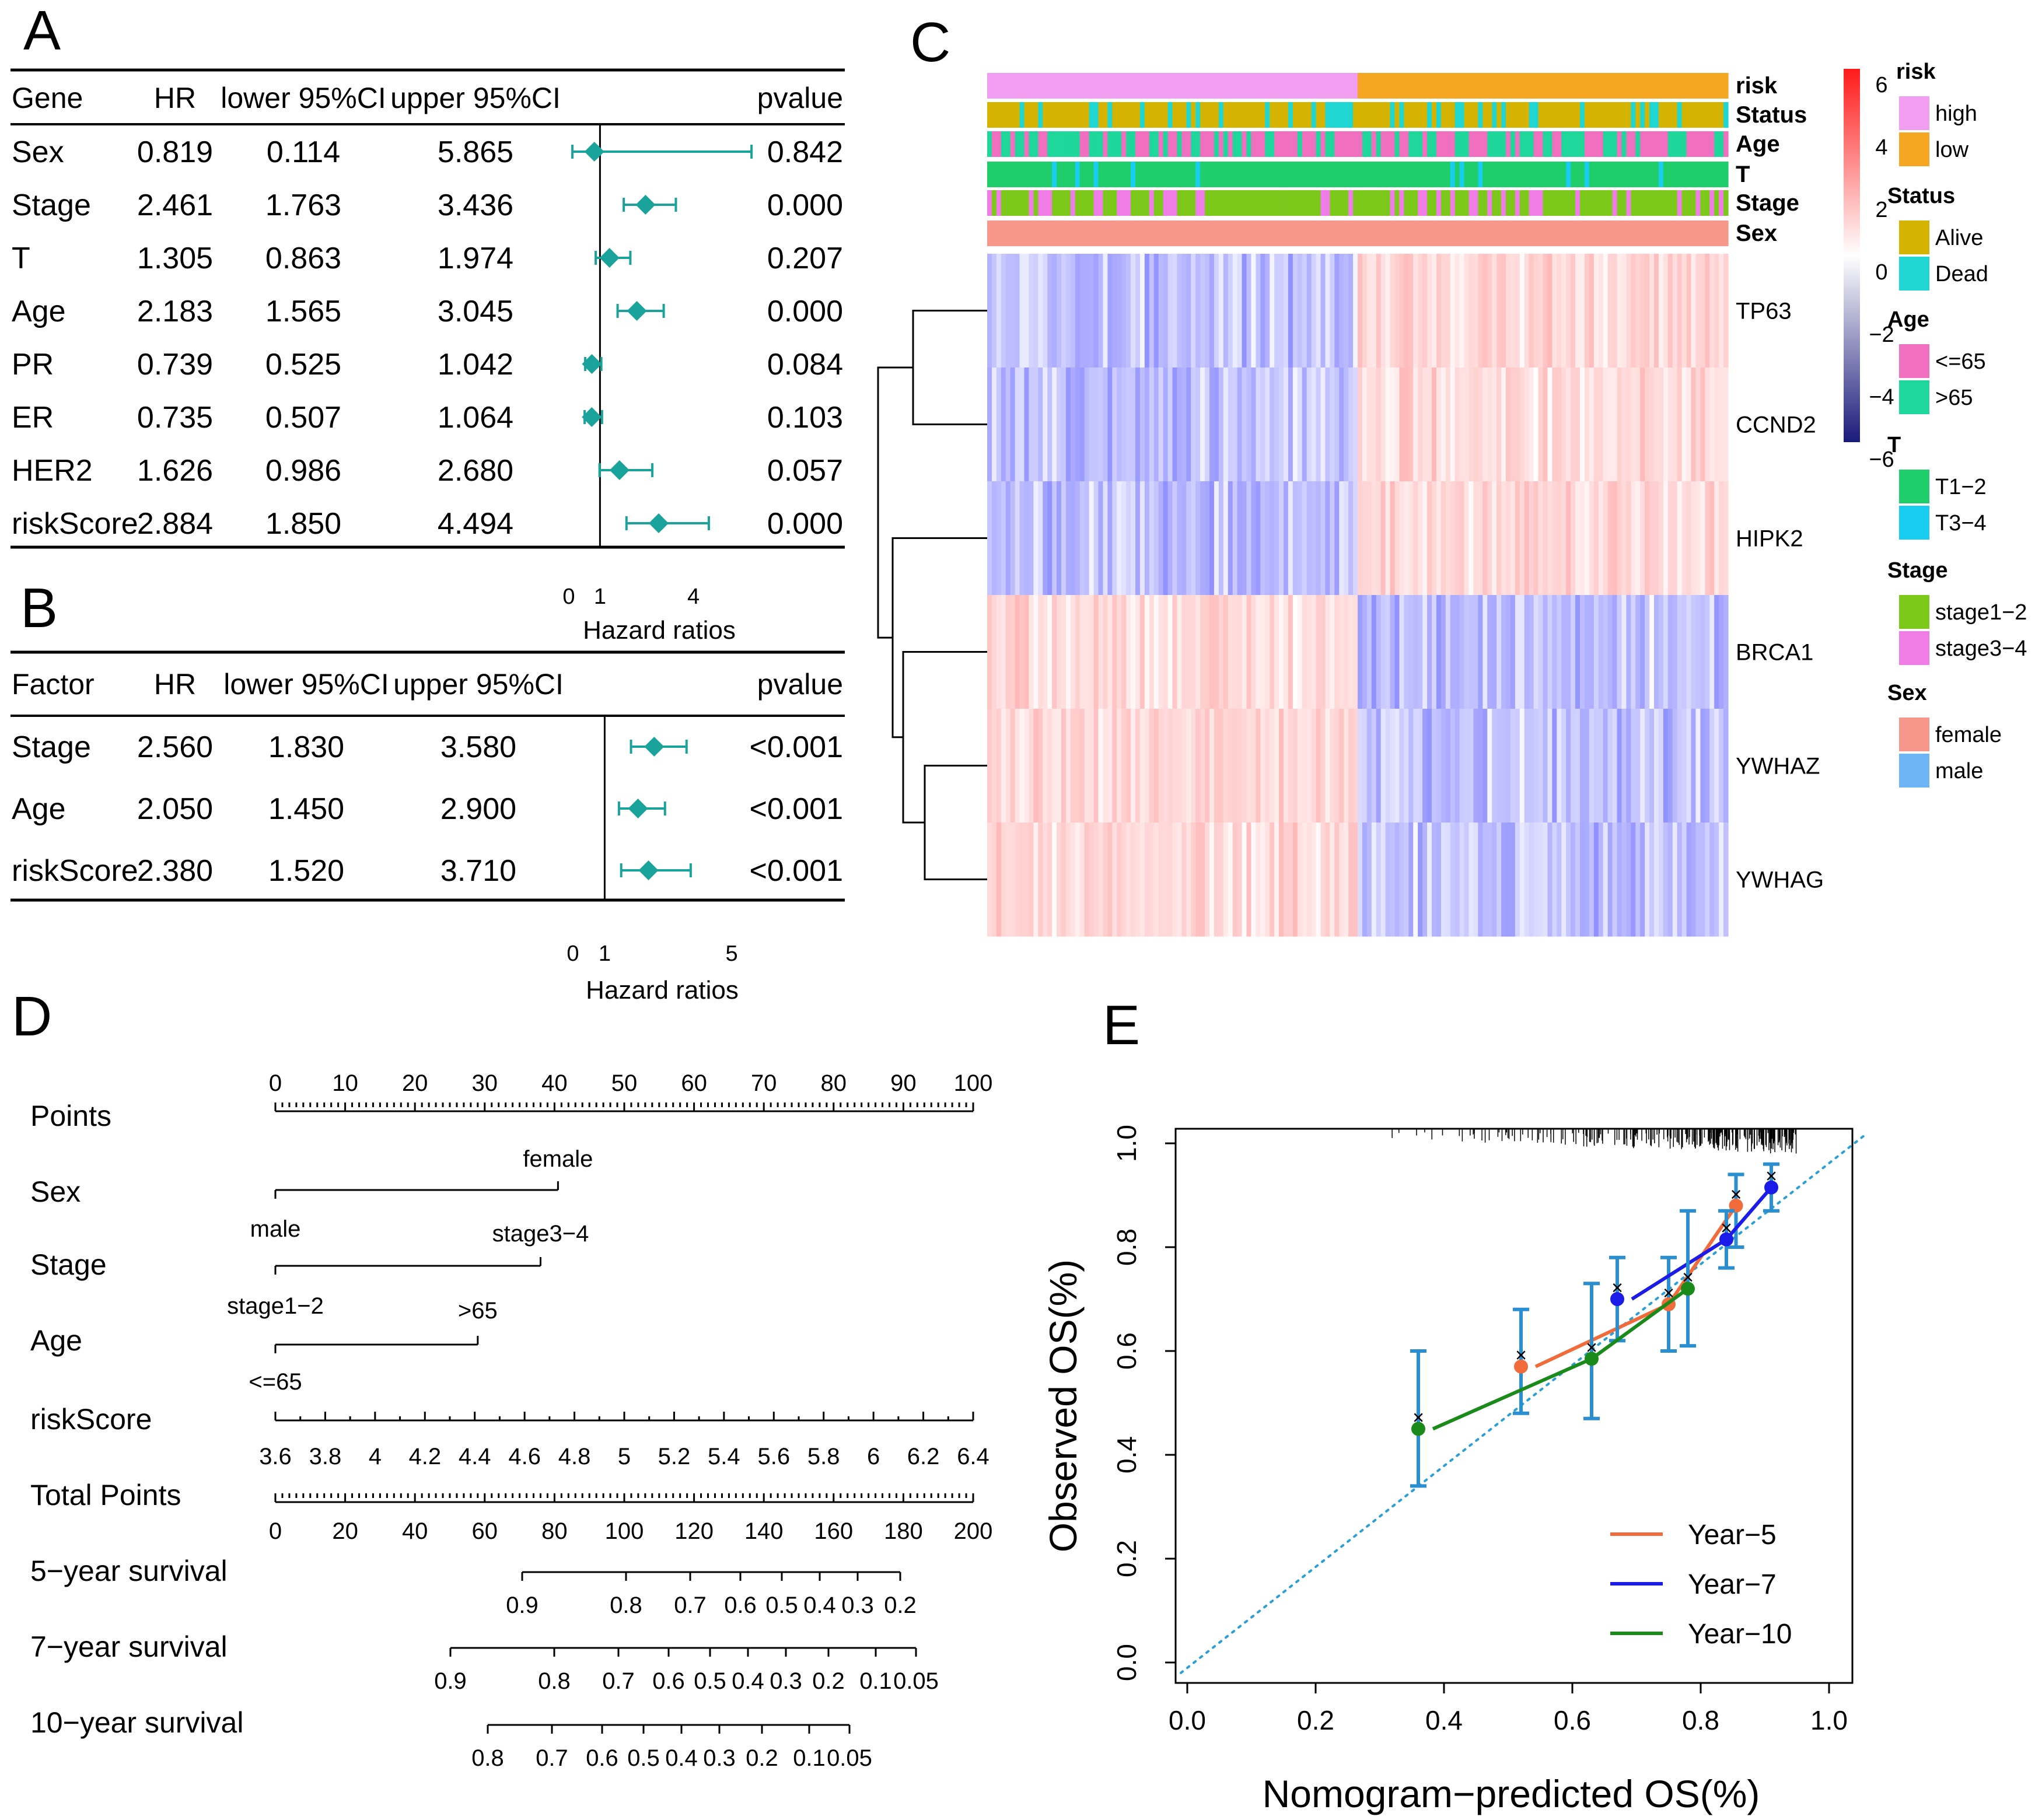  Describe the element at coordinates (1981, 612) in the screenshot. I see `legend-label: stage1−2` at that location.